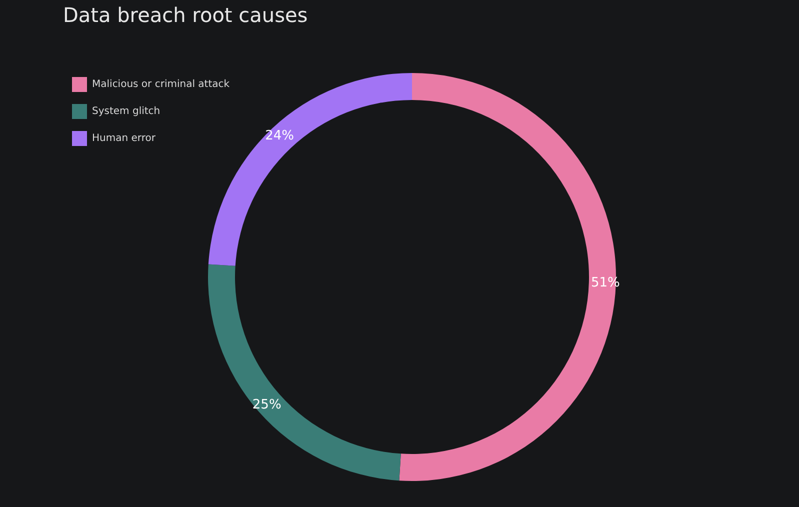 The width and height of the screenshot is (799, 507). What do you see at coordinates (126, 111) in the screenshot?
I see `legend-label: System glitch` at bounding box center [126, 111].